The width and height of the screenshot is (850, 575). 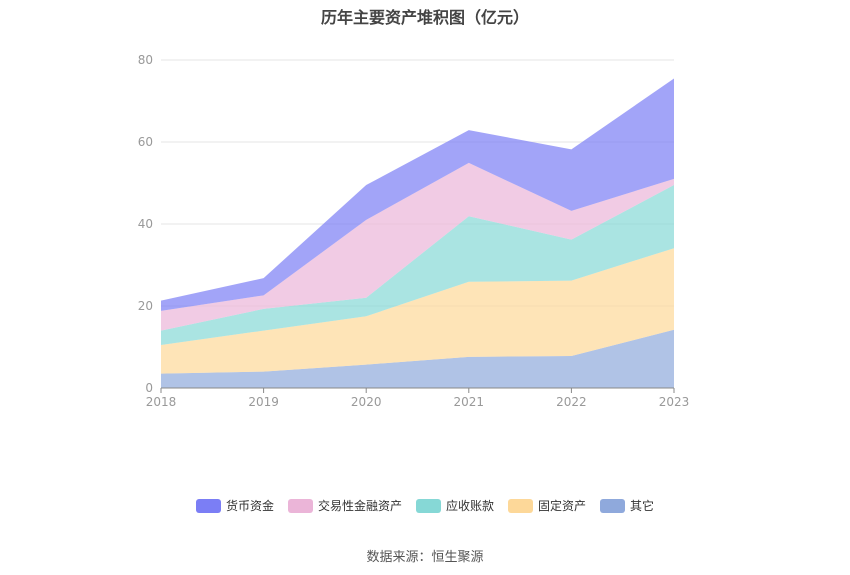 What do you see at coordinates (417, 358) in the screenshot?
I see `area-其它` at bounding box center [417, 358].